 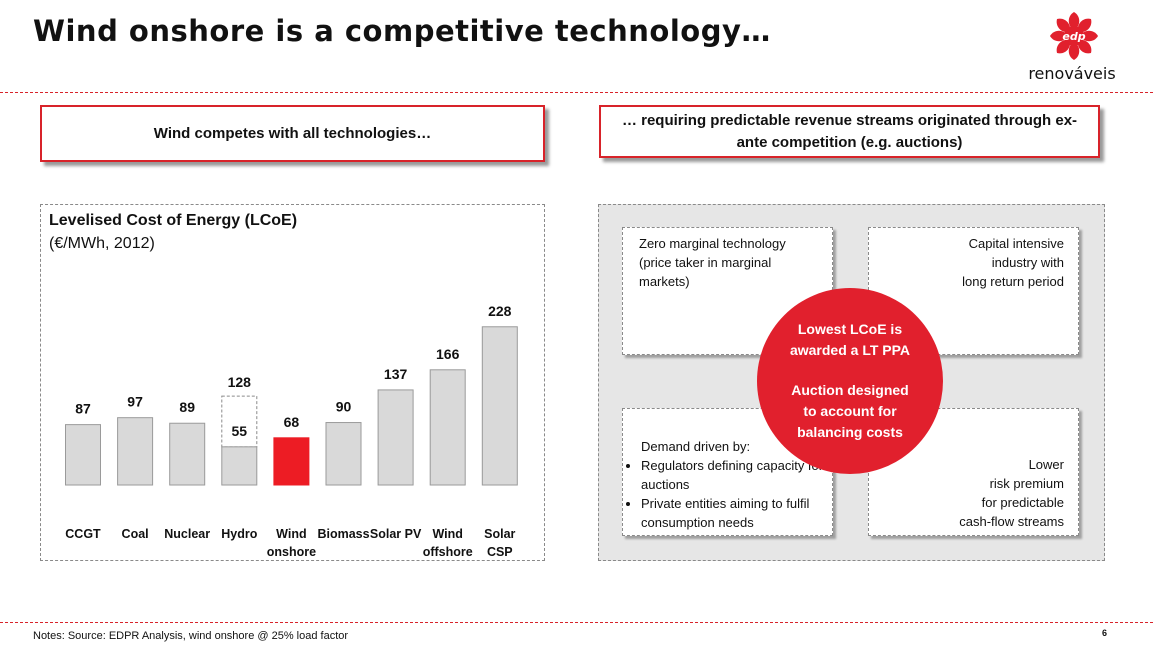 I want to click on chart-unit: (€/MWh, 2012), so click(x=102, y=243).